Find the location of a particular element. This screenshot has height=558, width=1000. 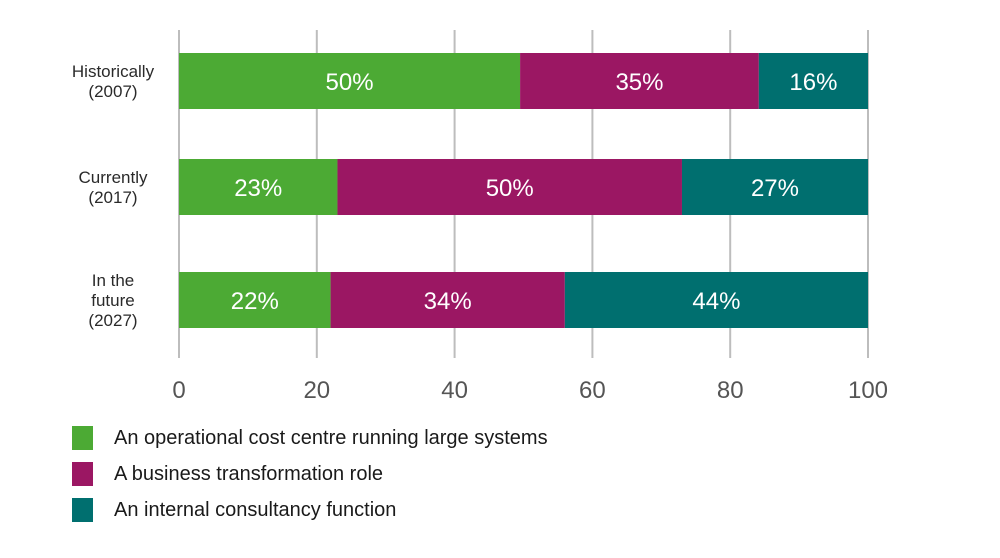

bar-data-label: 35% is located at coordinates (639, 82).